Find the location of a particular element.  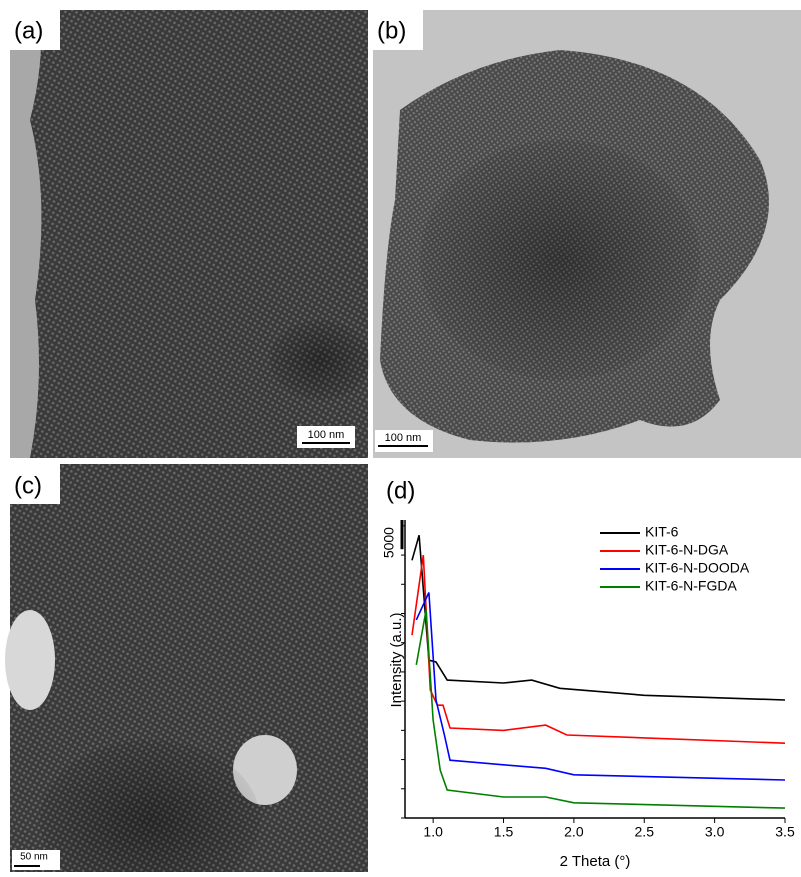

x-tick-label: 2.0 is located at coordinates (574, 832).